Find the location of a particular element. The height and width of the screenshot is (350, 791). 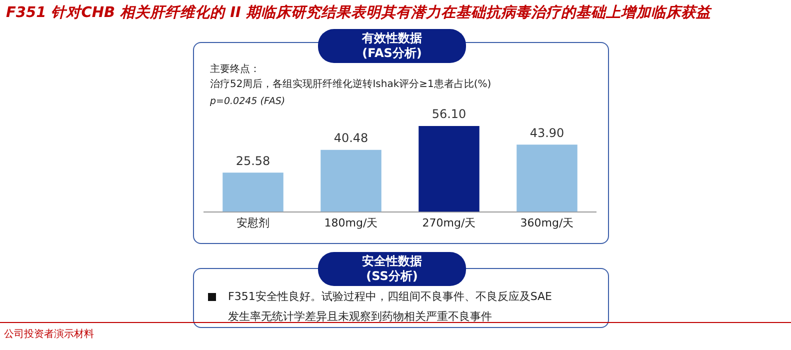

chart-subtitle: 主要终点： is located at coordinates (235, 69).